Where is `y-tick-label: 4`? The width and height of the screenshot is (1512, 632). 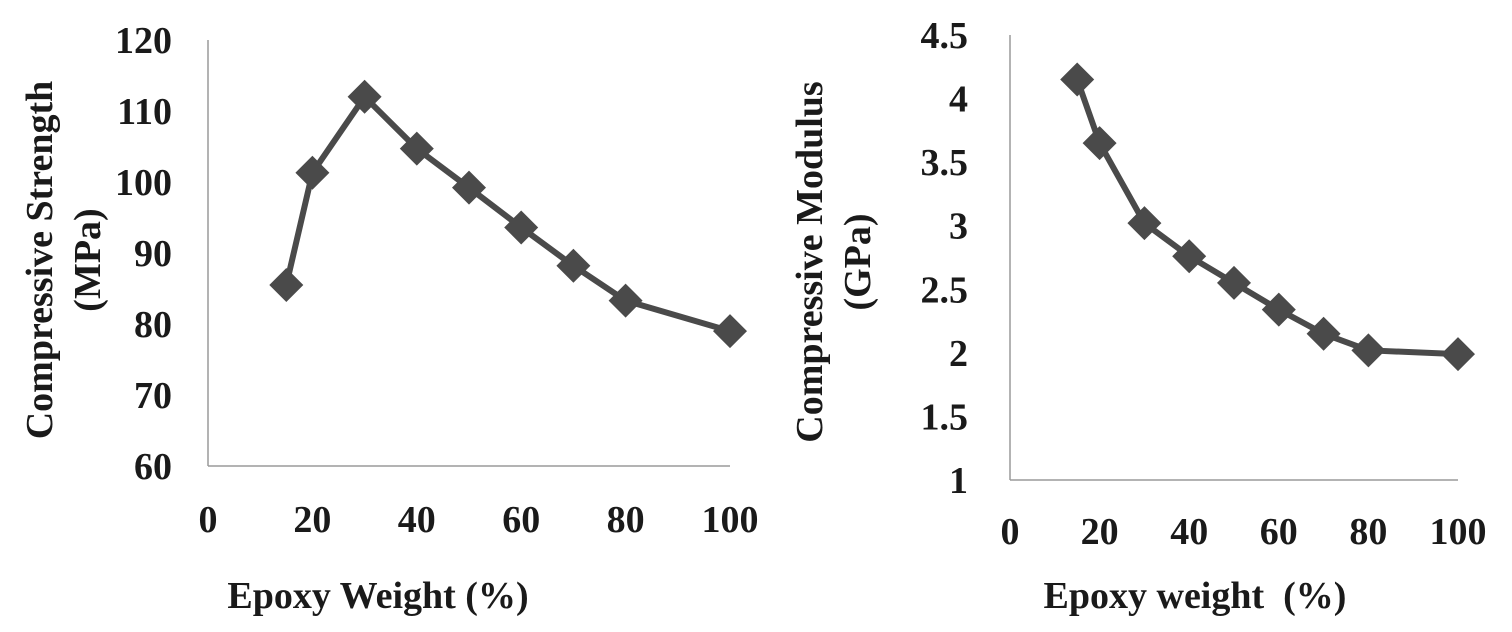 y-tick-label: 4 is located at coordinates (958, 100).